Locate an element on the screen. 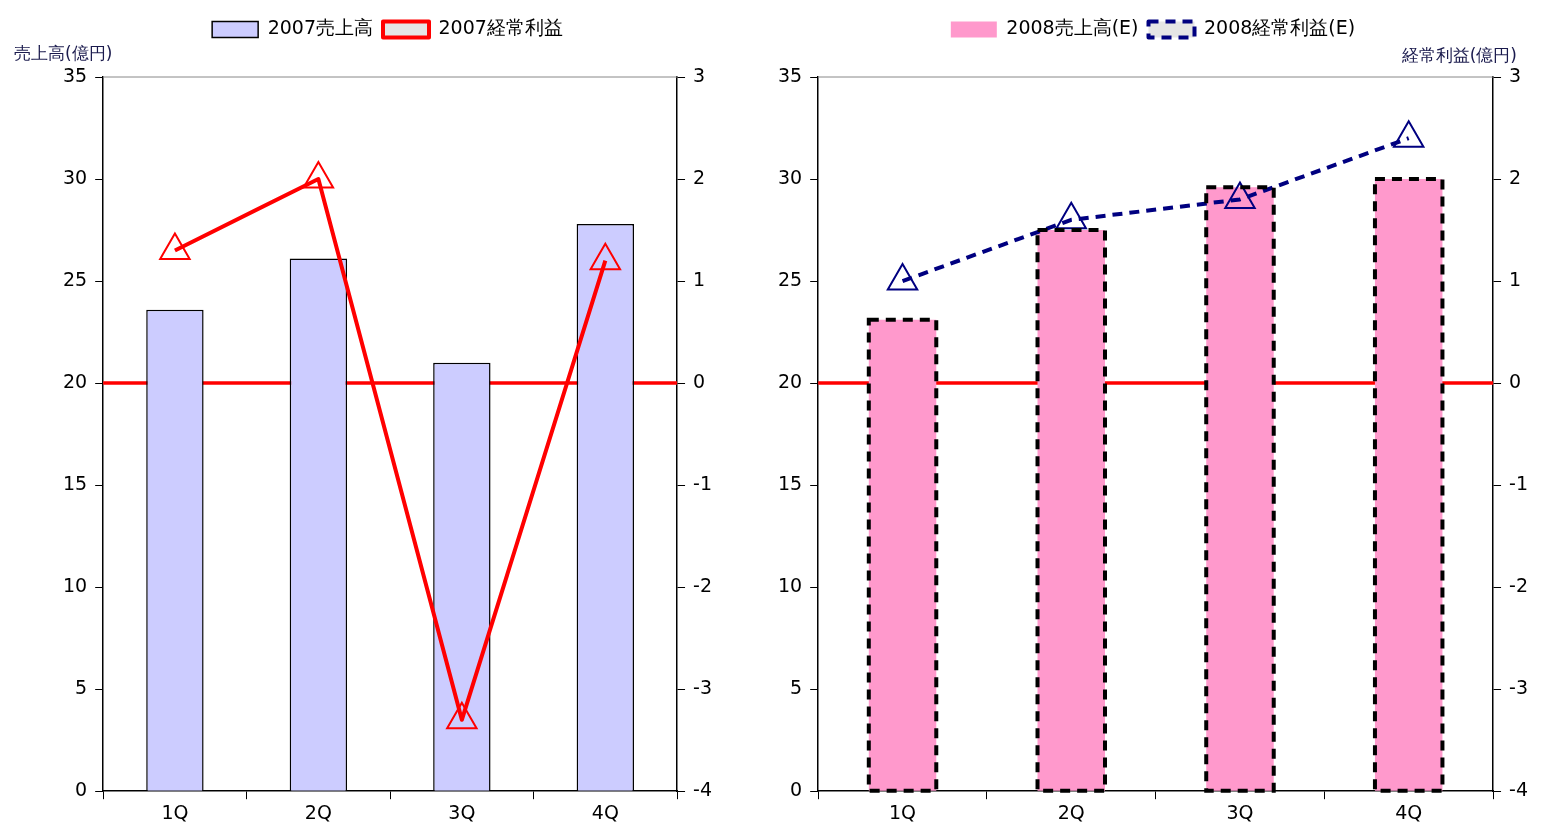  legend-label: 2007売上高 is located at coordinates (320, 27).